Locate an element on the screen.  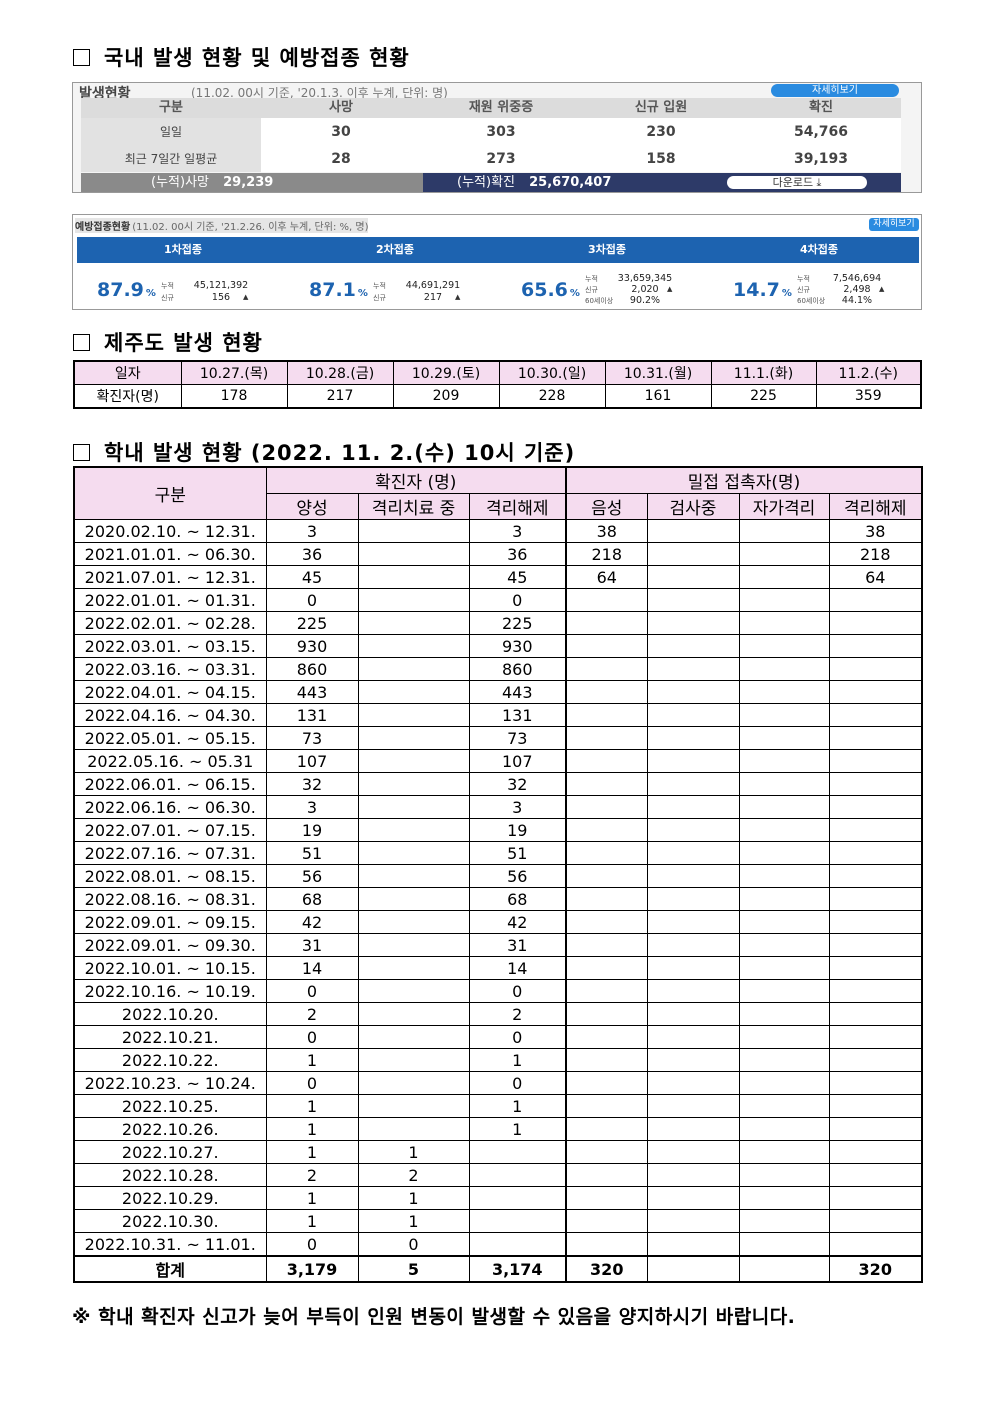
table-row: 2022.09.01. ~ 09.30. 31 31 is located at coordinates (498, 945).